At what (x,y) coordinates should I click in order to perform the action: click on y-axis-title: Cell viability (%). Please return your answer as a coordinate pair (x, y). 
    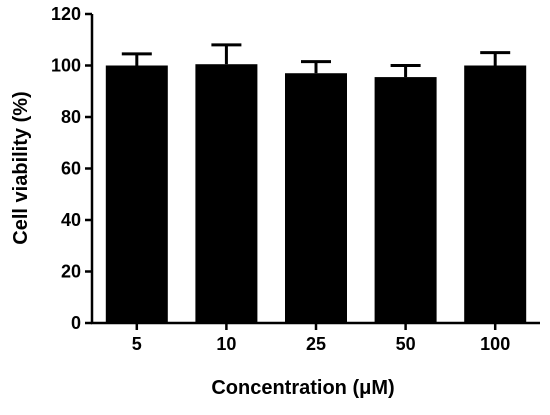
    Looking at the image, I should click on (21, 167).